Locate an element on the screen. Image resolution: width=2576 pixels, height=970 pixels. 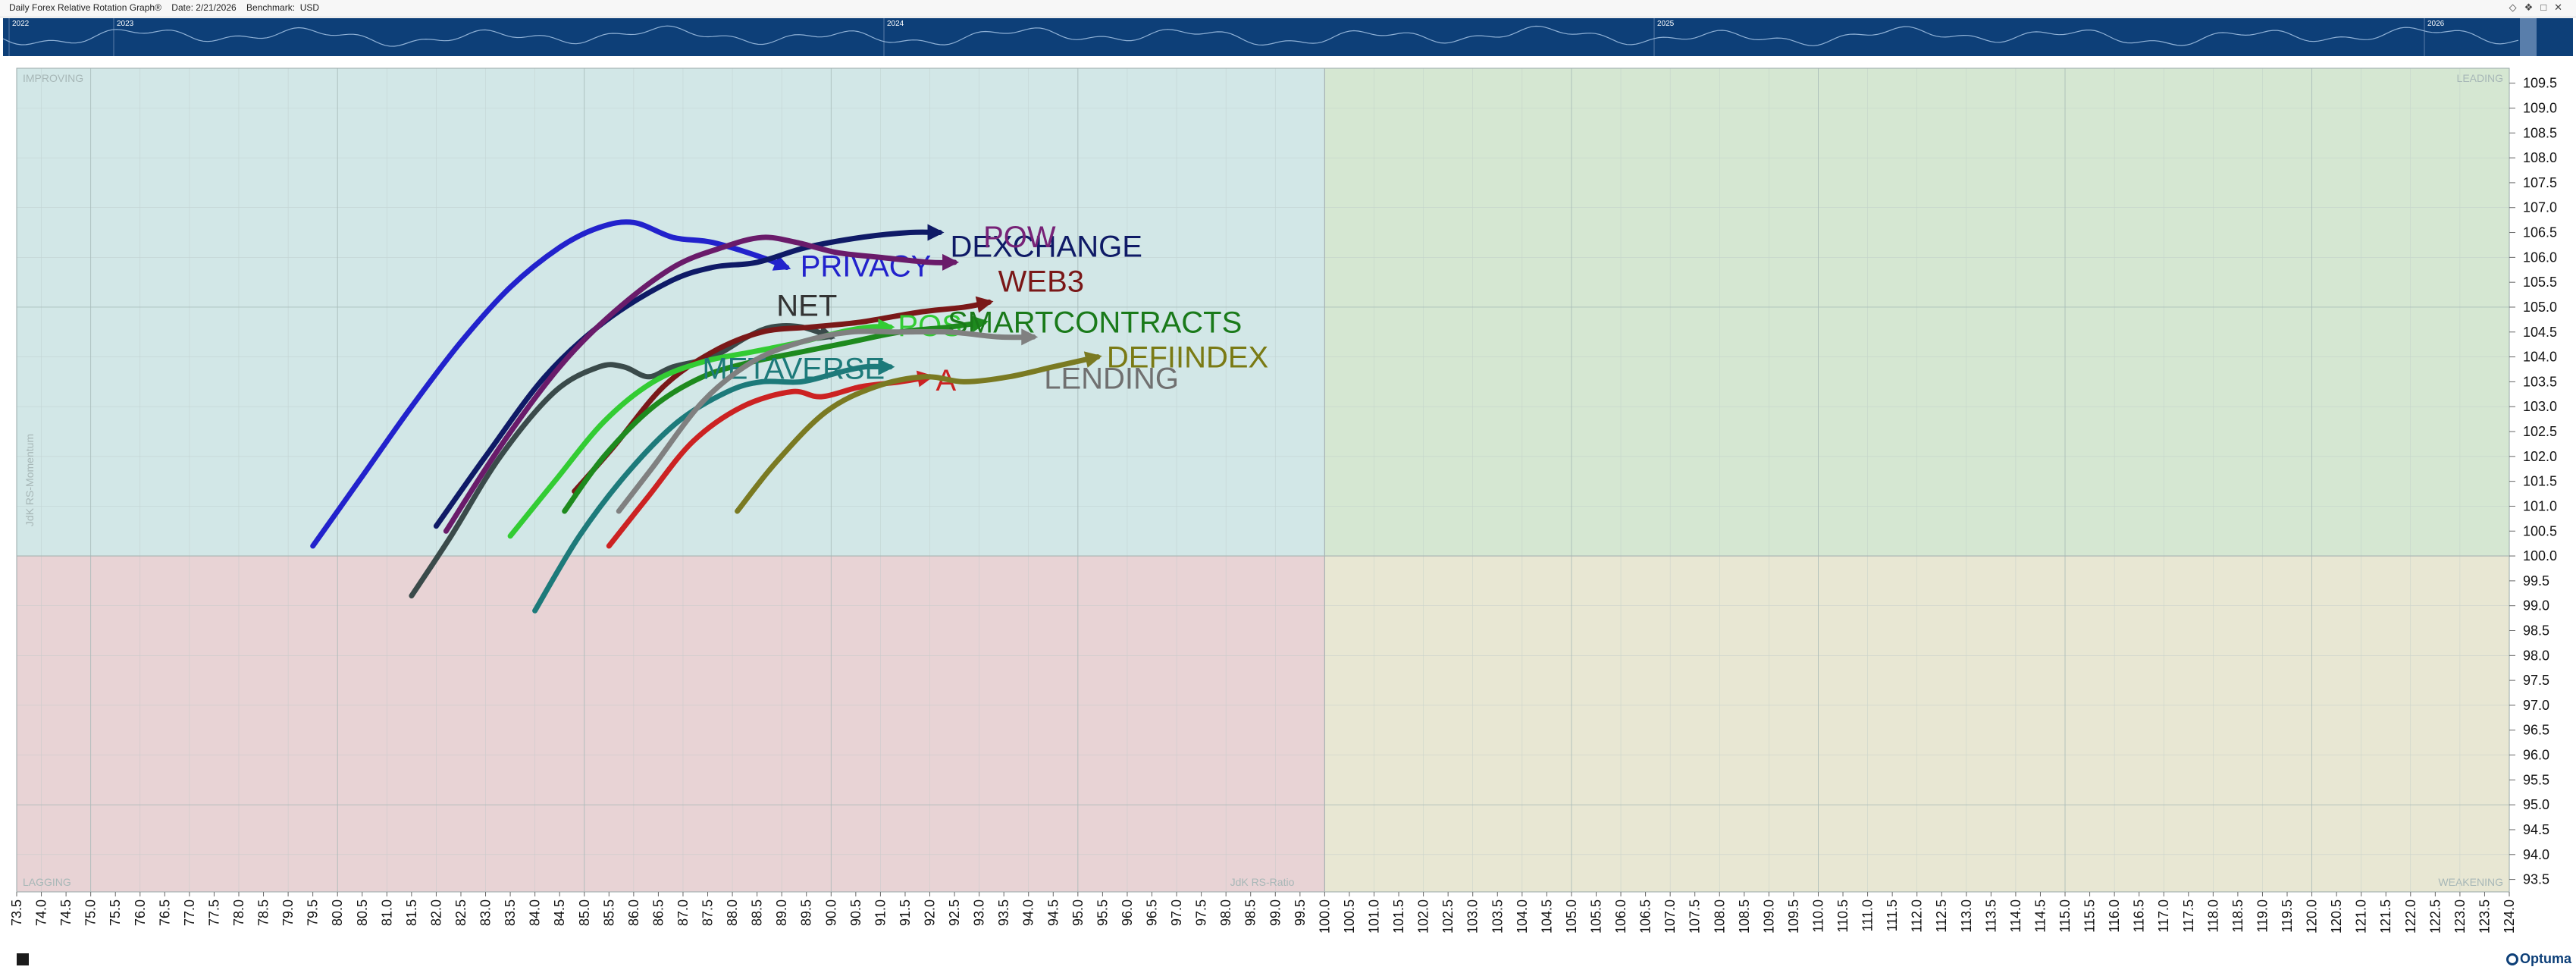
x-tick-label: 93.0 is located at coordinates (980, 912).